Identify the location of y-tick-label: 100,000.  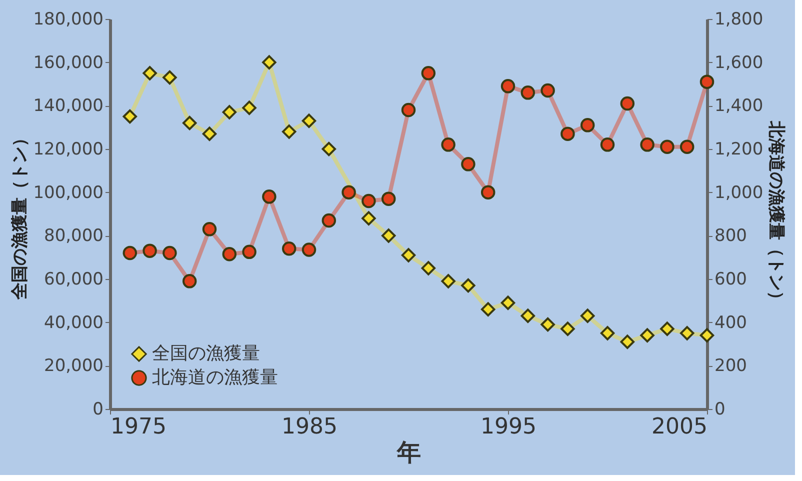
(68, 192).